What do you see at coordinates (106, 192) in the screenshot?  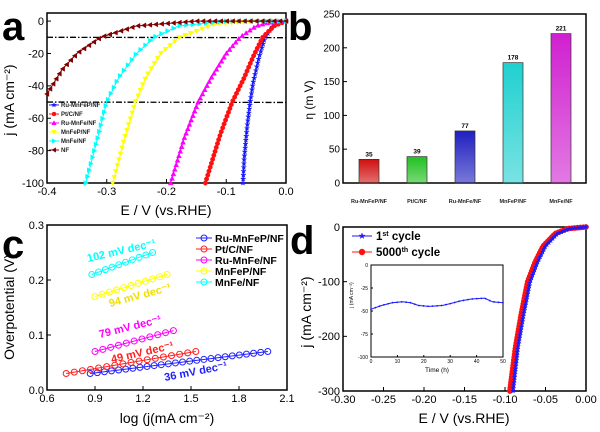 I see `x-tick-label: -0.3` at bounding box center [106, 192].